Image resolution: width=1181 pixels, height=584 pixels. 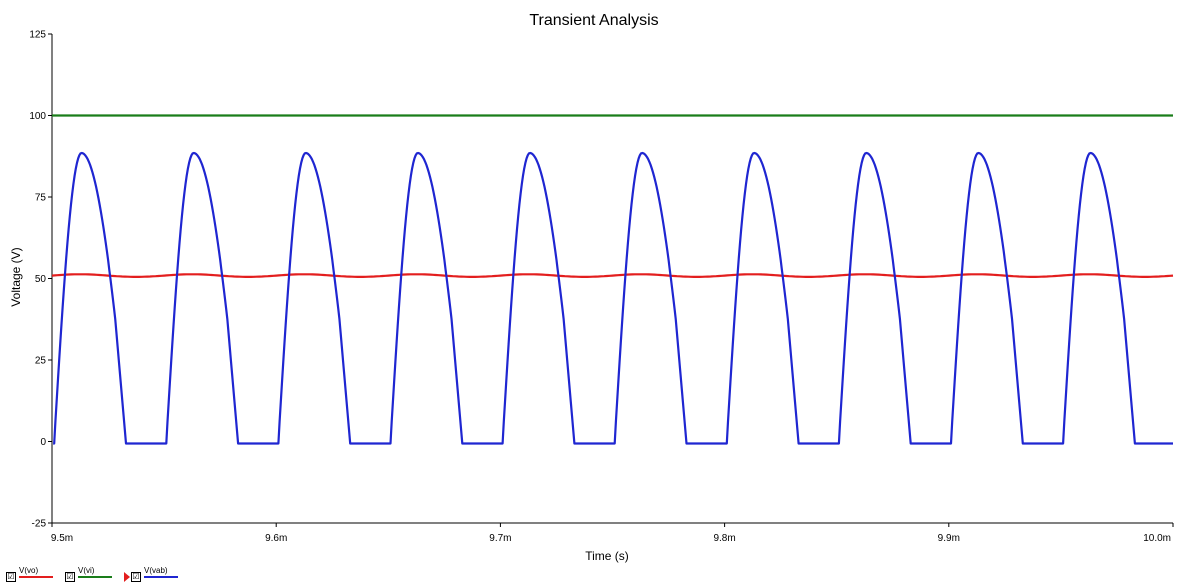 I want to click on y-tick-label: 50, so click(x=41, y=279).